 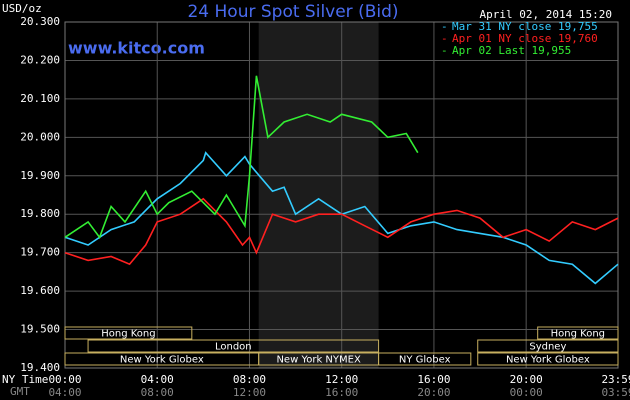 What do you see at coordinates (318, 360) in the screenshot?
I see `session-label: New York NYMEX` at bounding box center [318, 360].